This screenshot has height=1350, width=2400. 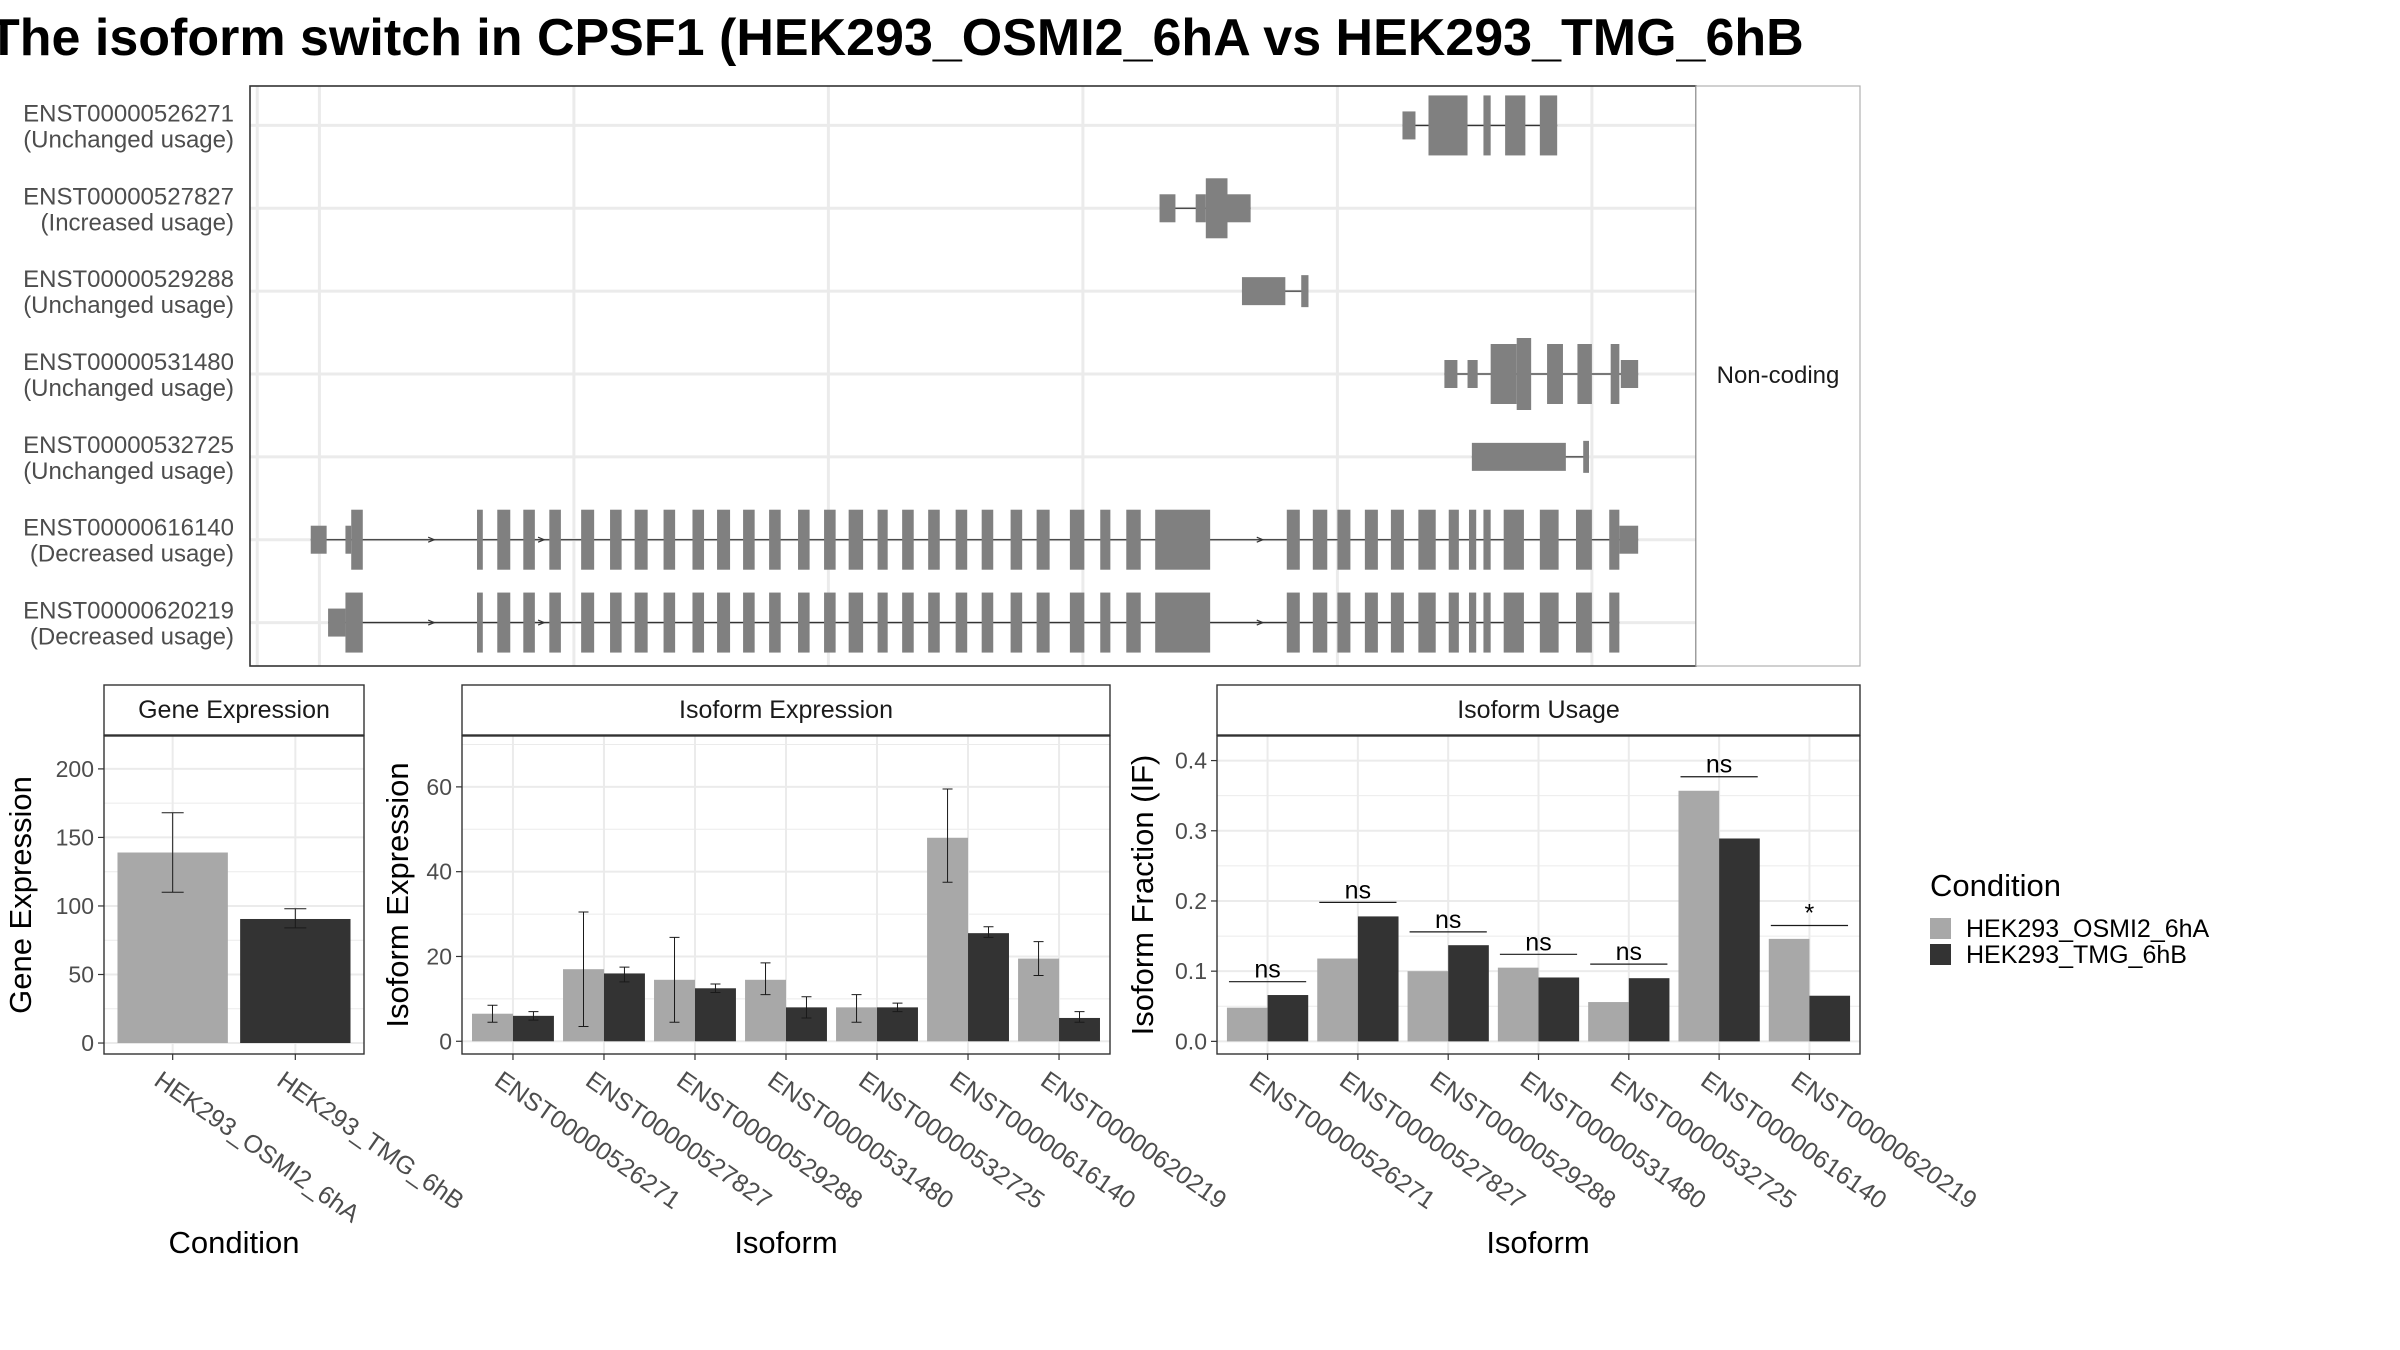 What do you see at coordinates (1191, 901) in the screenshot?
I see `y-tick-label: 0.2` at bounding box center [1191, 901].